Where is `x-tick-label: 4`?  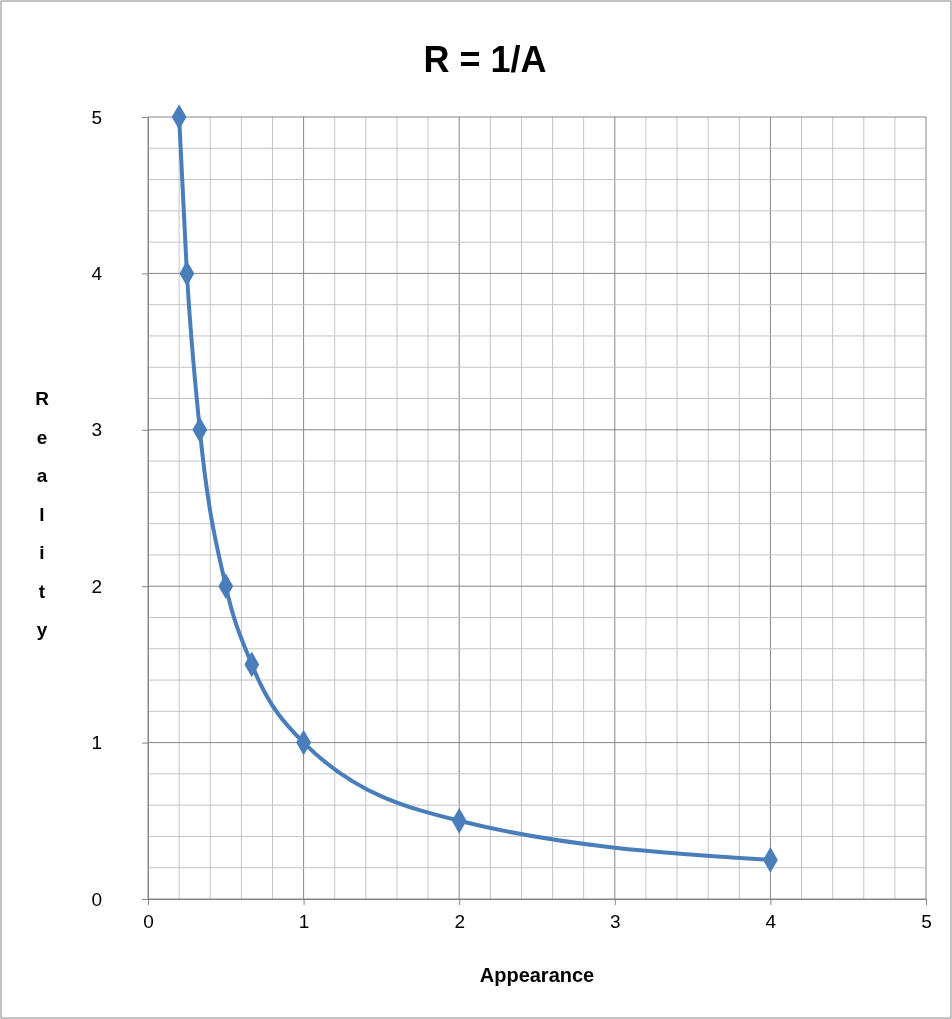
x-tick-label: 4 is located at coordinates (771, 922).